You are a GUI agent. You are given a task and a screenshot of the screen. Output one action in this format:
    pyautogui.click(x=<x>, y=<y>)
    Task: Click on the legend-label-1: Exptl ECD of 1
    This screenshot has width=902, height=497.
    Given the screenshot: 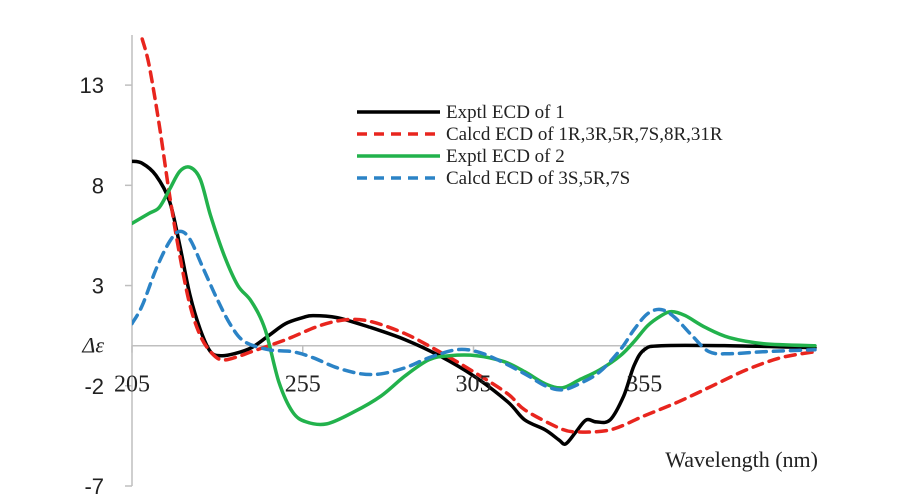 What is the action you would take?
    pyautogui.click(x=505, y=112)
    